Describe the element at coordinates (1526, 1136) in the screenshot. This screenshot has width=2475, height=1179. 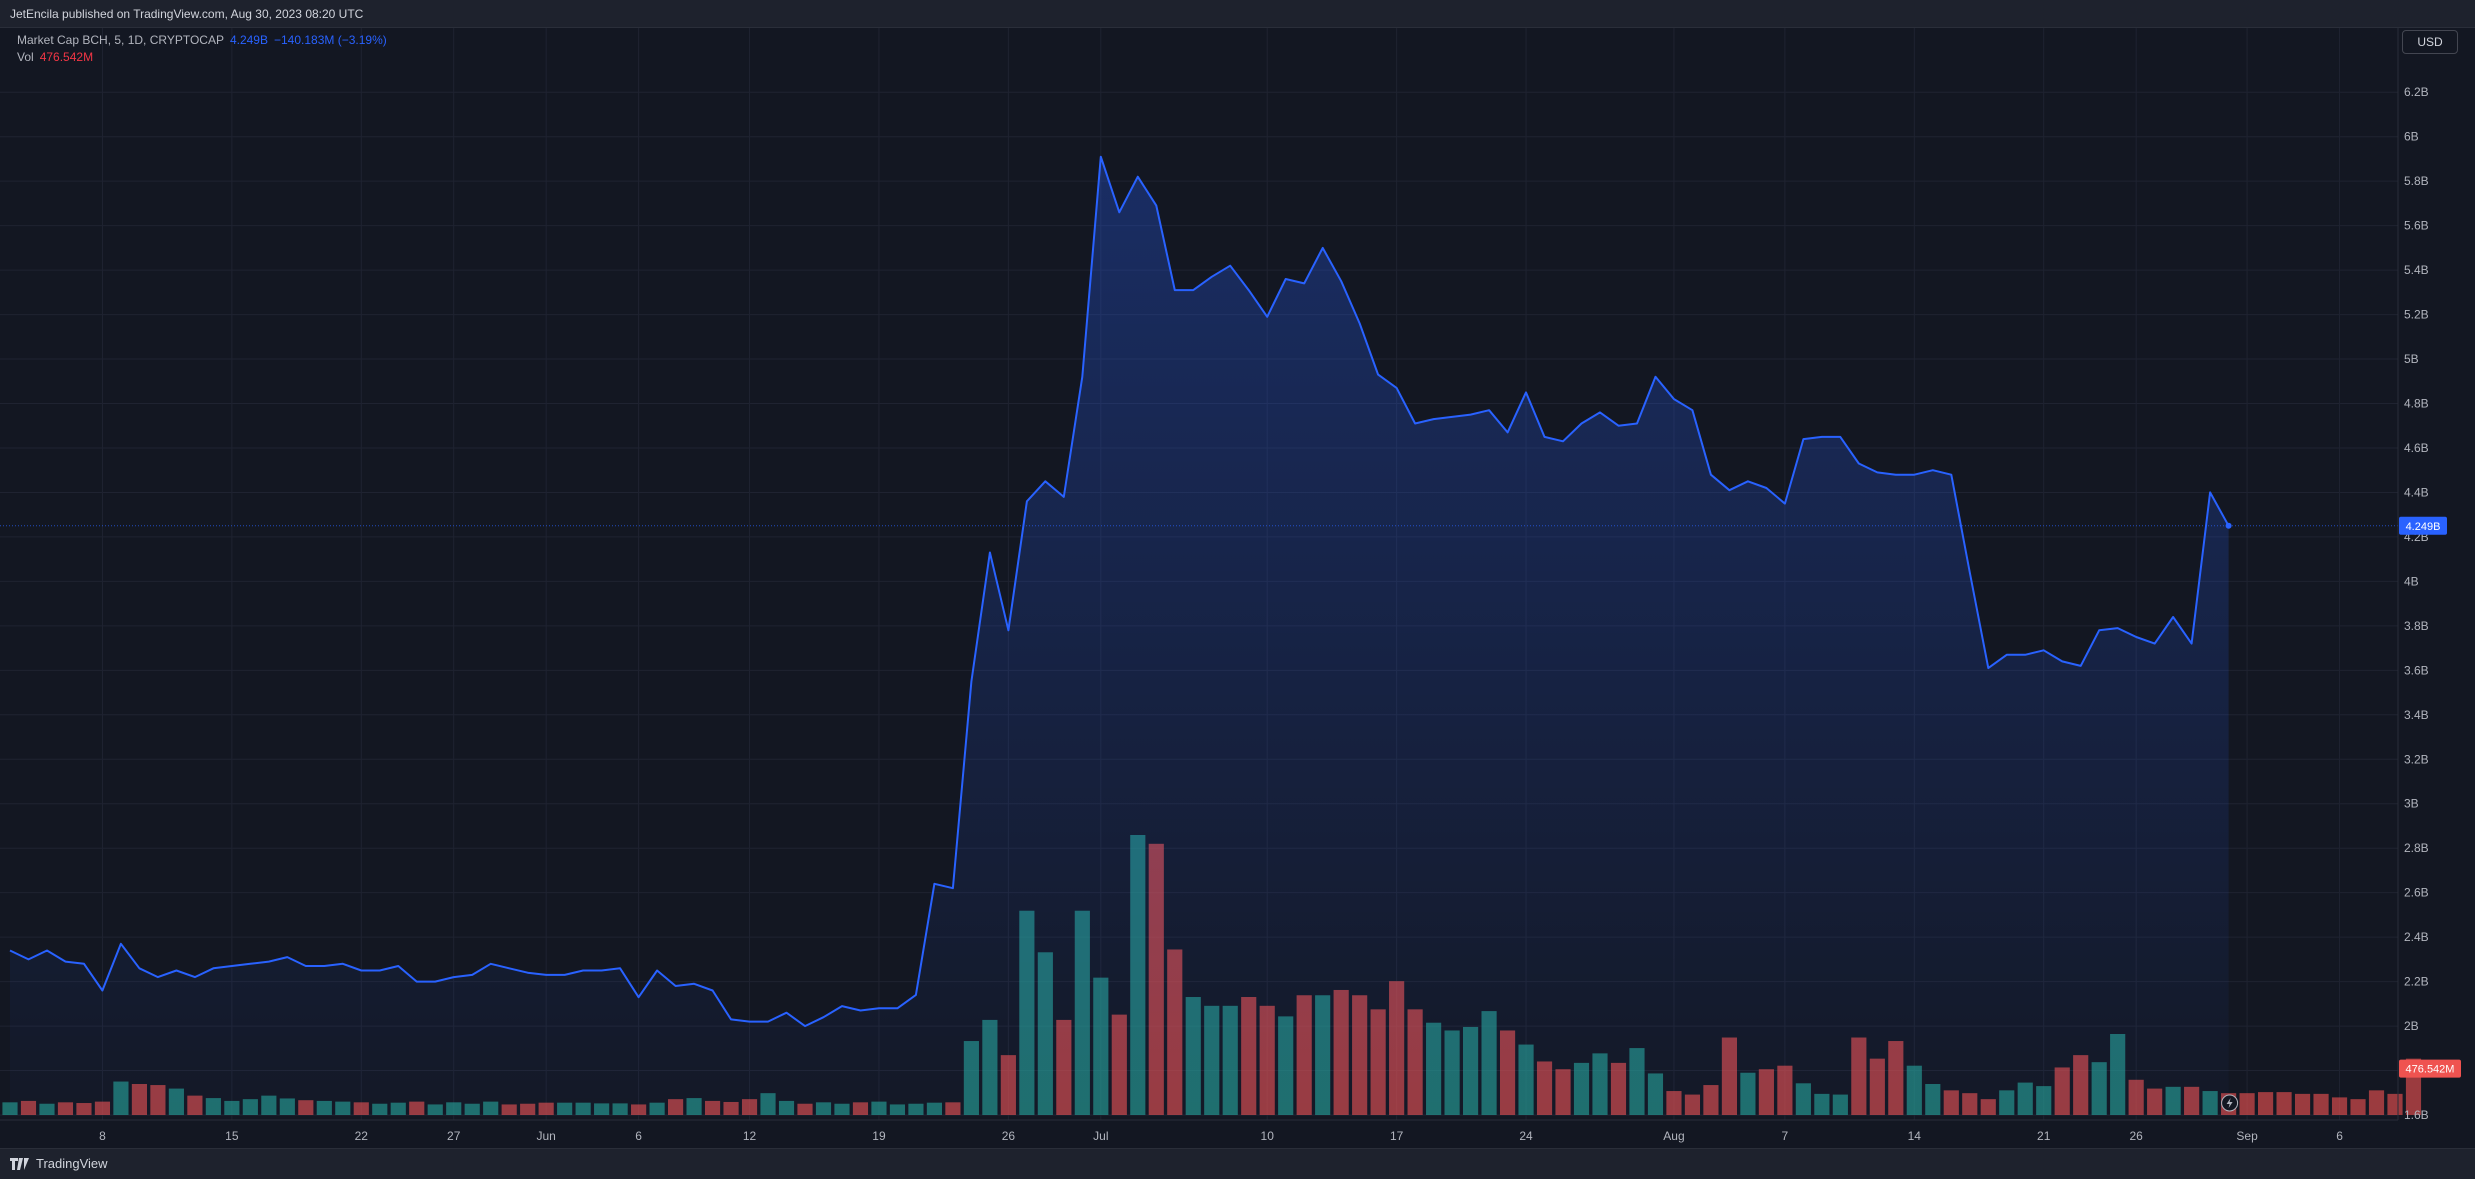
I see `x-tick-label: 24` at that location.